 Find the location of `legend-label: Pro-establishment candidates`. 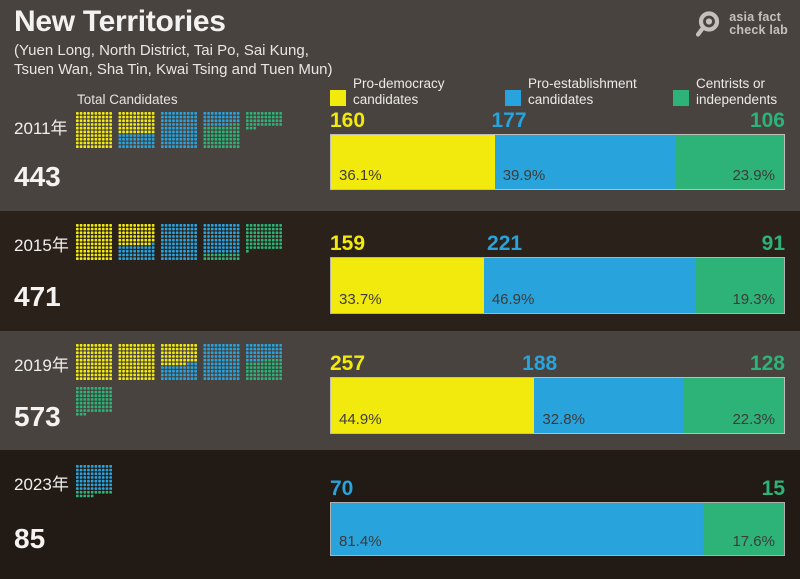

legend-label: Pro-establishment candidates is located at coordinates (582, 91).